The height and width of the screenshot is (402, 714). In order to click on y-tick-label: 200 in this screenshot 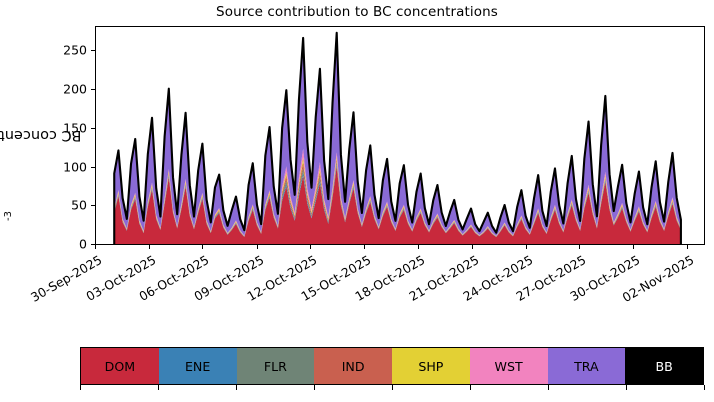, I will do `click(75, 89)`.